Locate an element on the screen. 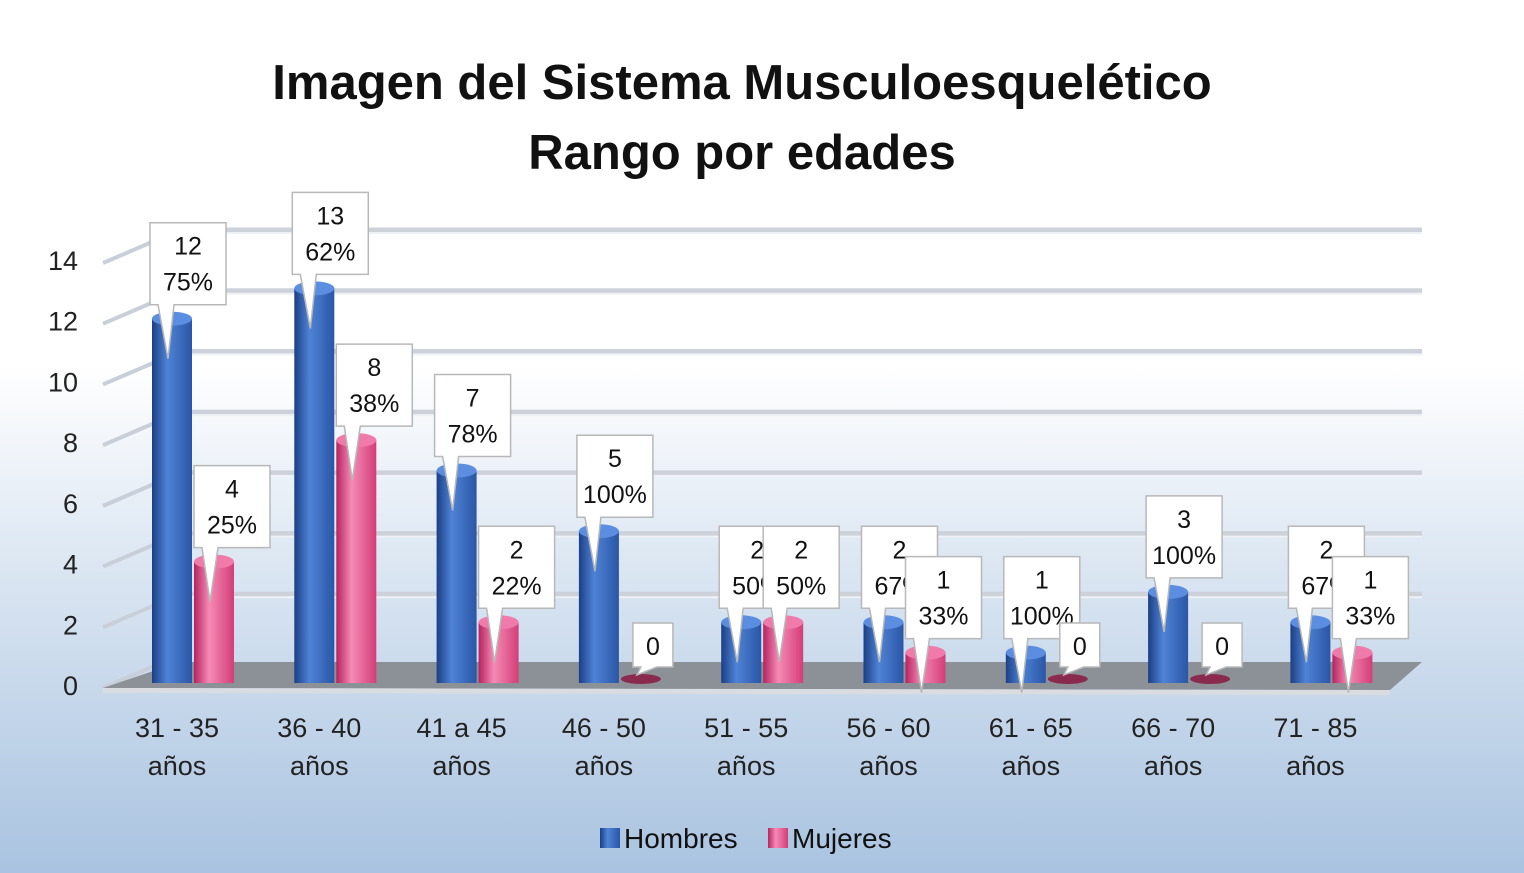 Image resolution: width=1524 pixels, height=873 pixels. y-tick-label: 14 is located at coordinates (63, 261).